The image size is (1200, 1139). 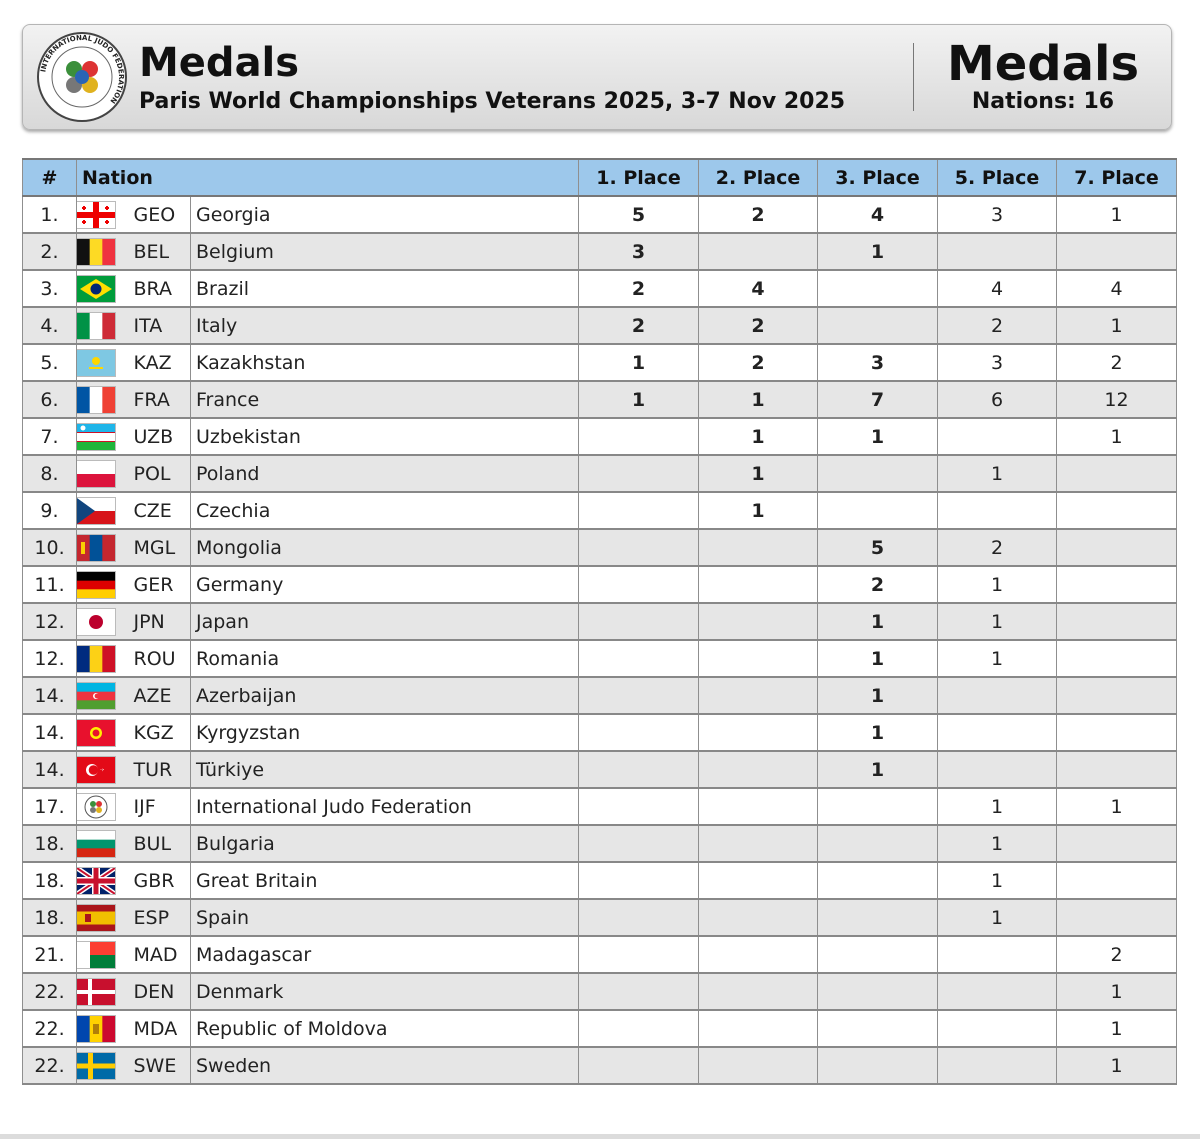 What do you see at coordinates (162, 695) in the screenshot?
I see `nation-code: AZE` at bounding box center [162, 695].